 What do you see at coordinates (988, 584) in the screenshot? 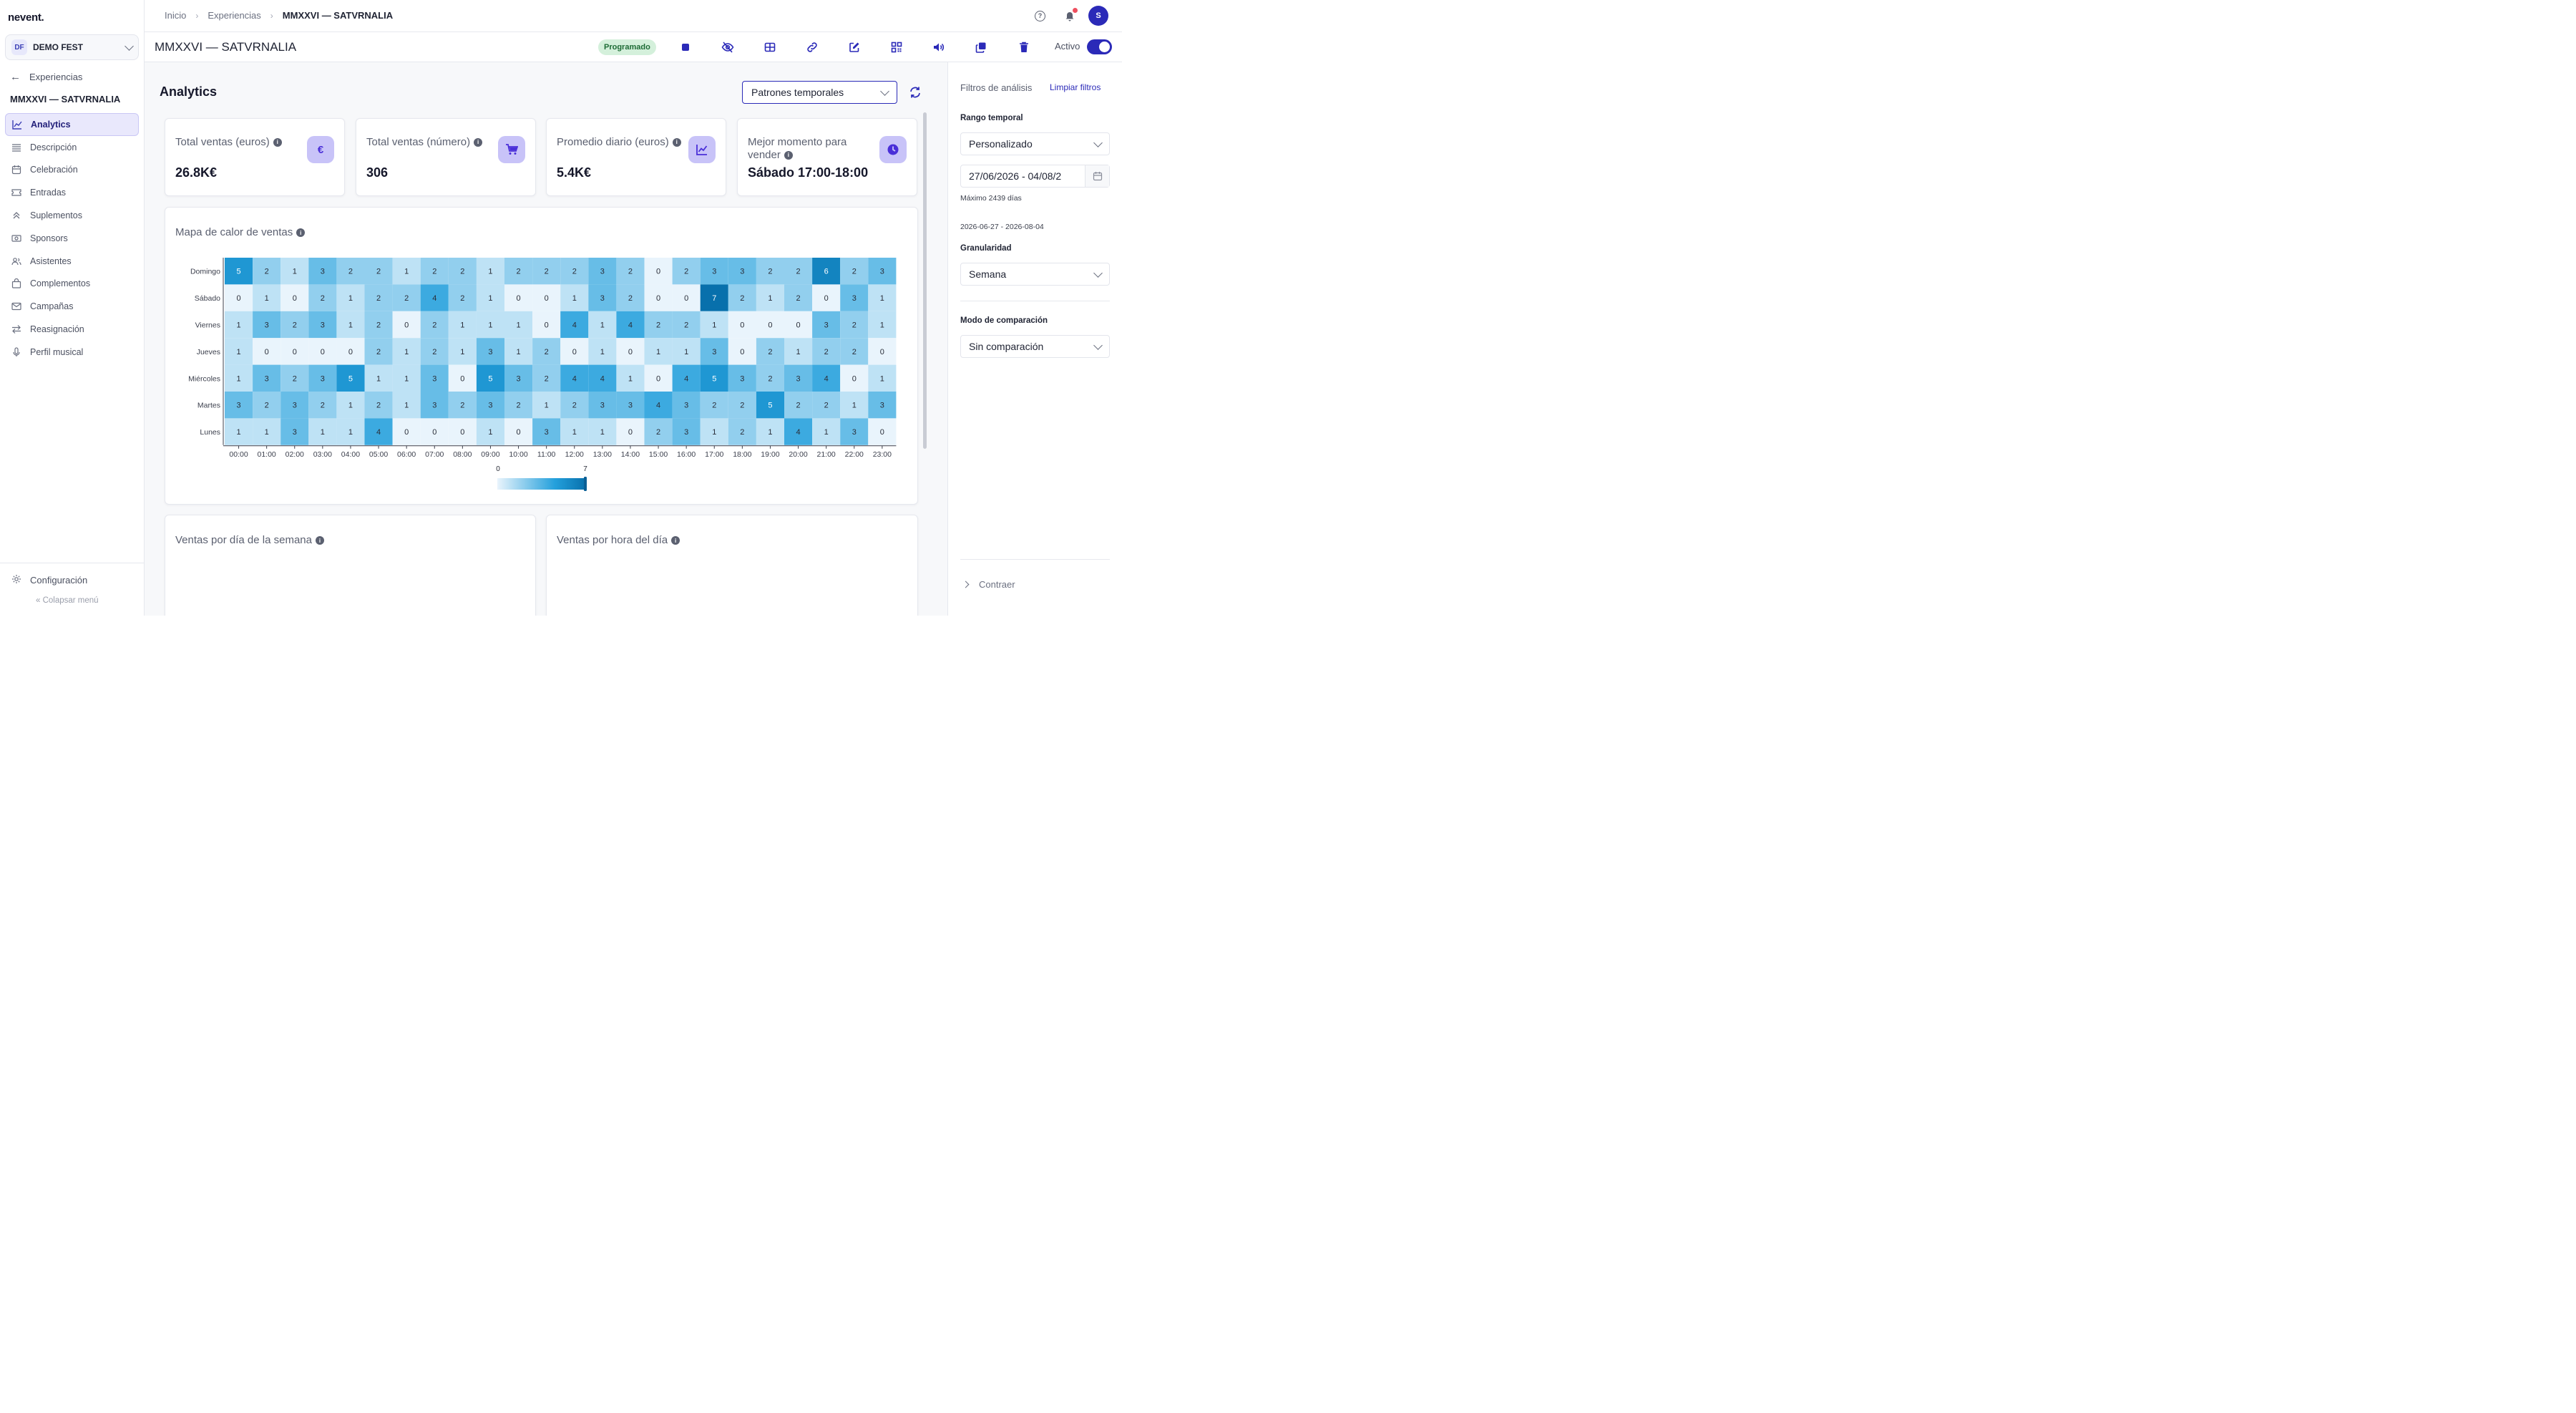
I see `collapse-filters-button: Contraer` at bounding box center [988, 584].